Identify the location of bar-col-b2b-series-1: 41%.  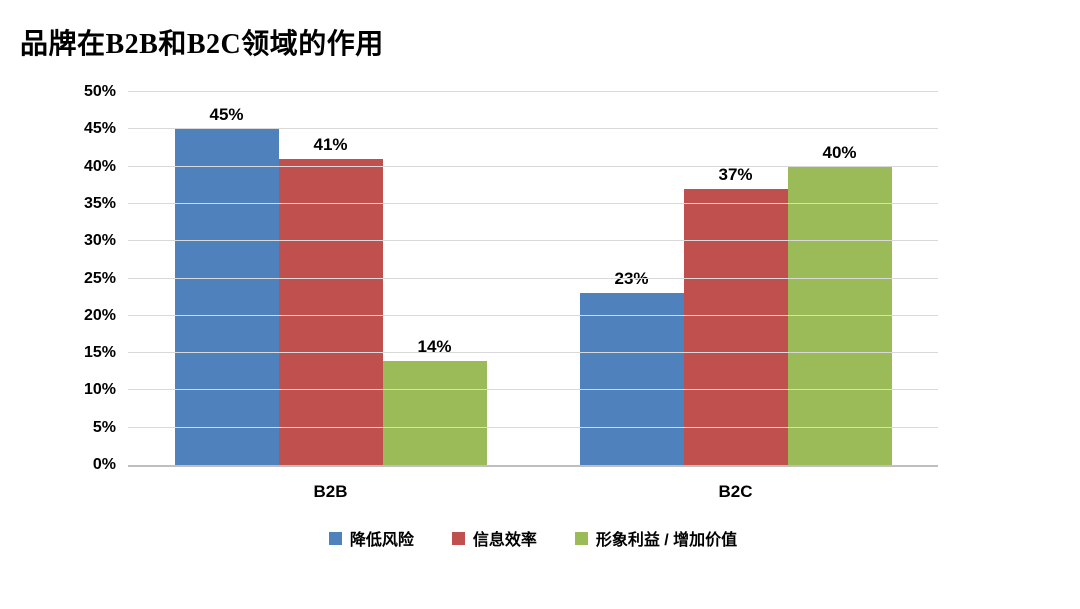
(330, 278).